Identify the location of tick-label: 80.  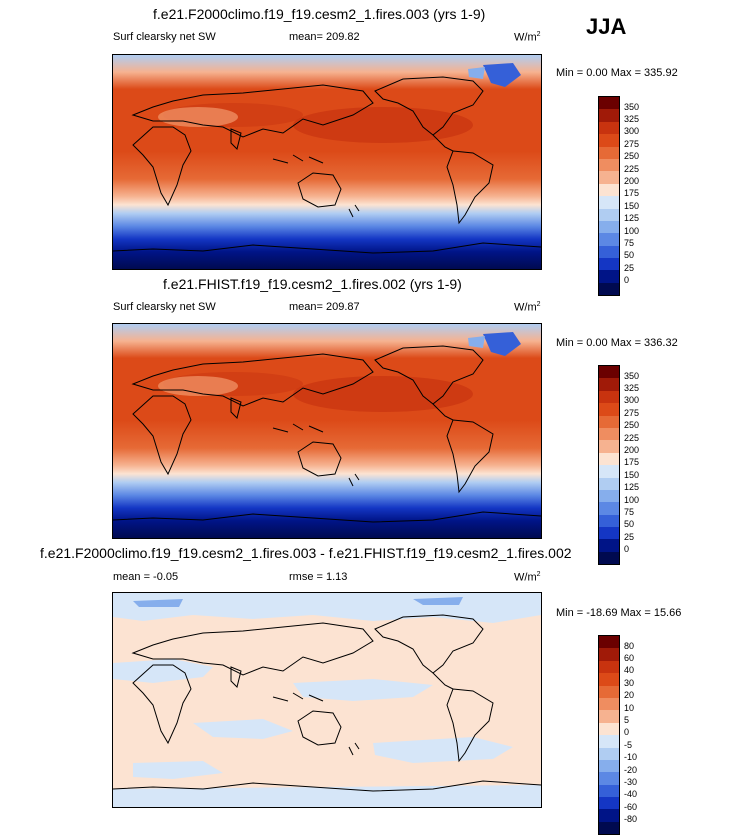
(629, 646).